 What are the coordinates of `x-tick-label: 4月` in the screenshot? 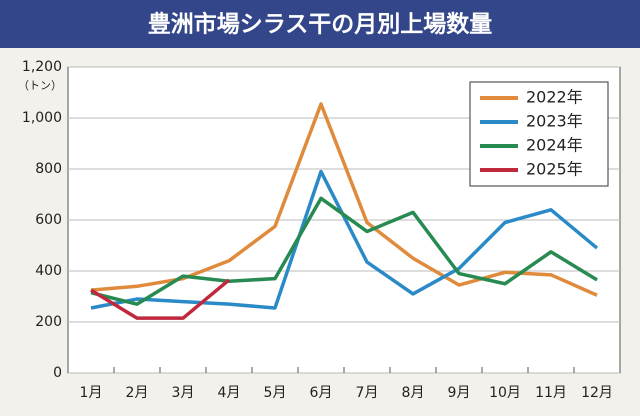 It's located at (229, 393).